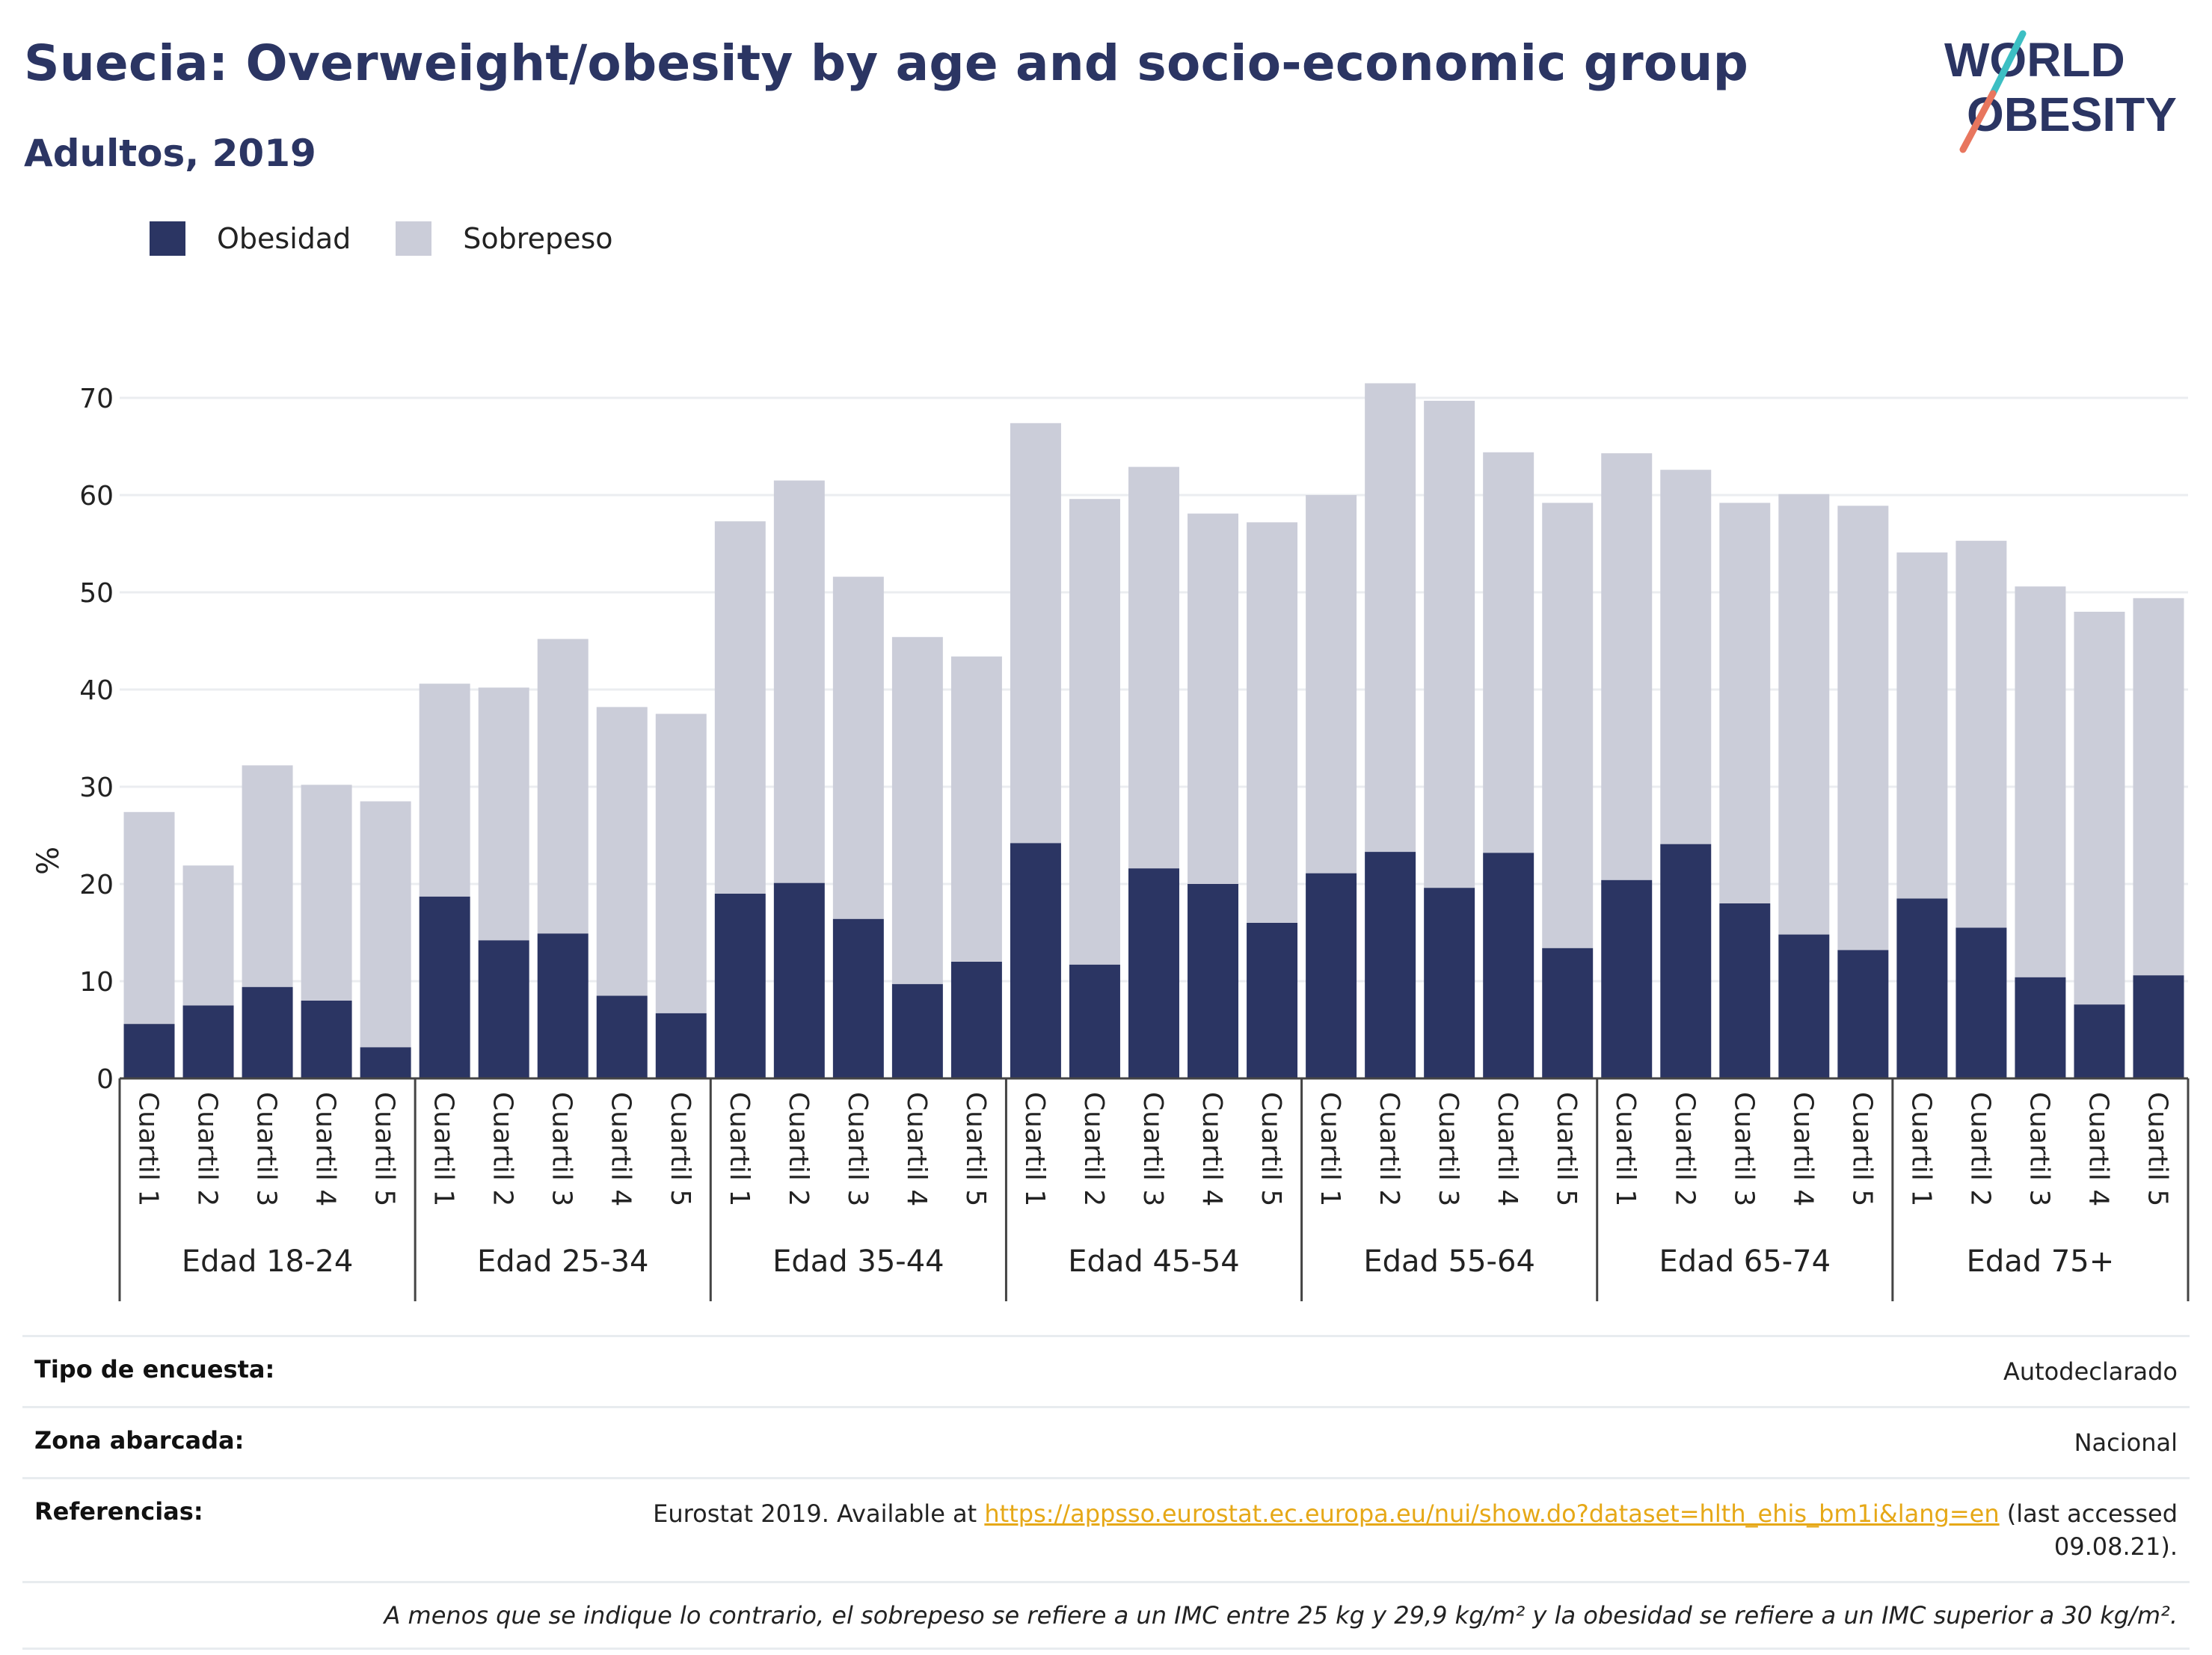 This screenshot has width=2212, height=1655. What do you see at coordinates (819, 1513) in the screenshot?
I see `references-prefix: Eurostat 2019. Available at` at bounding box center [819, 1513].